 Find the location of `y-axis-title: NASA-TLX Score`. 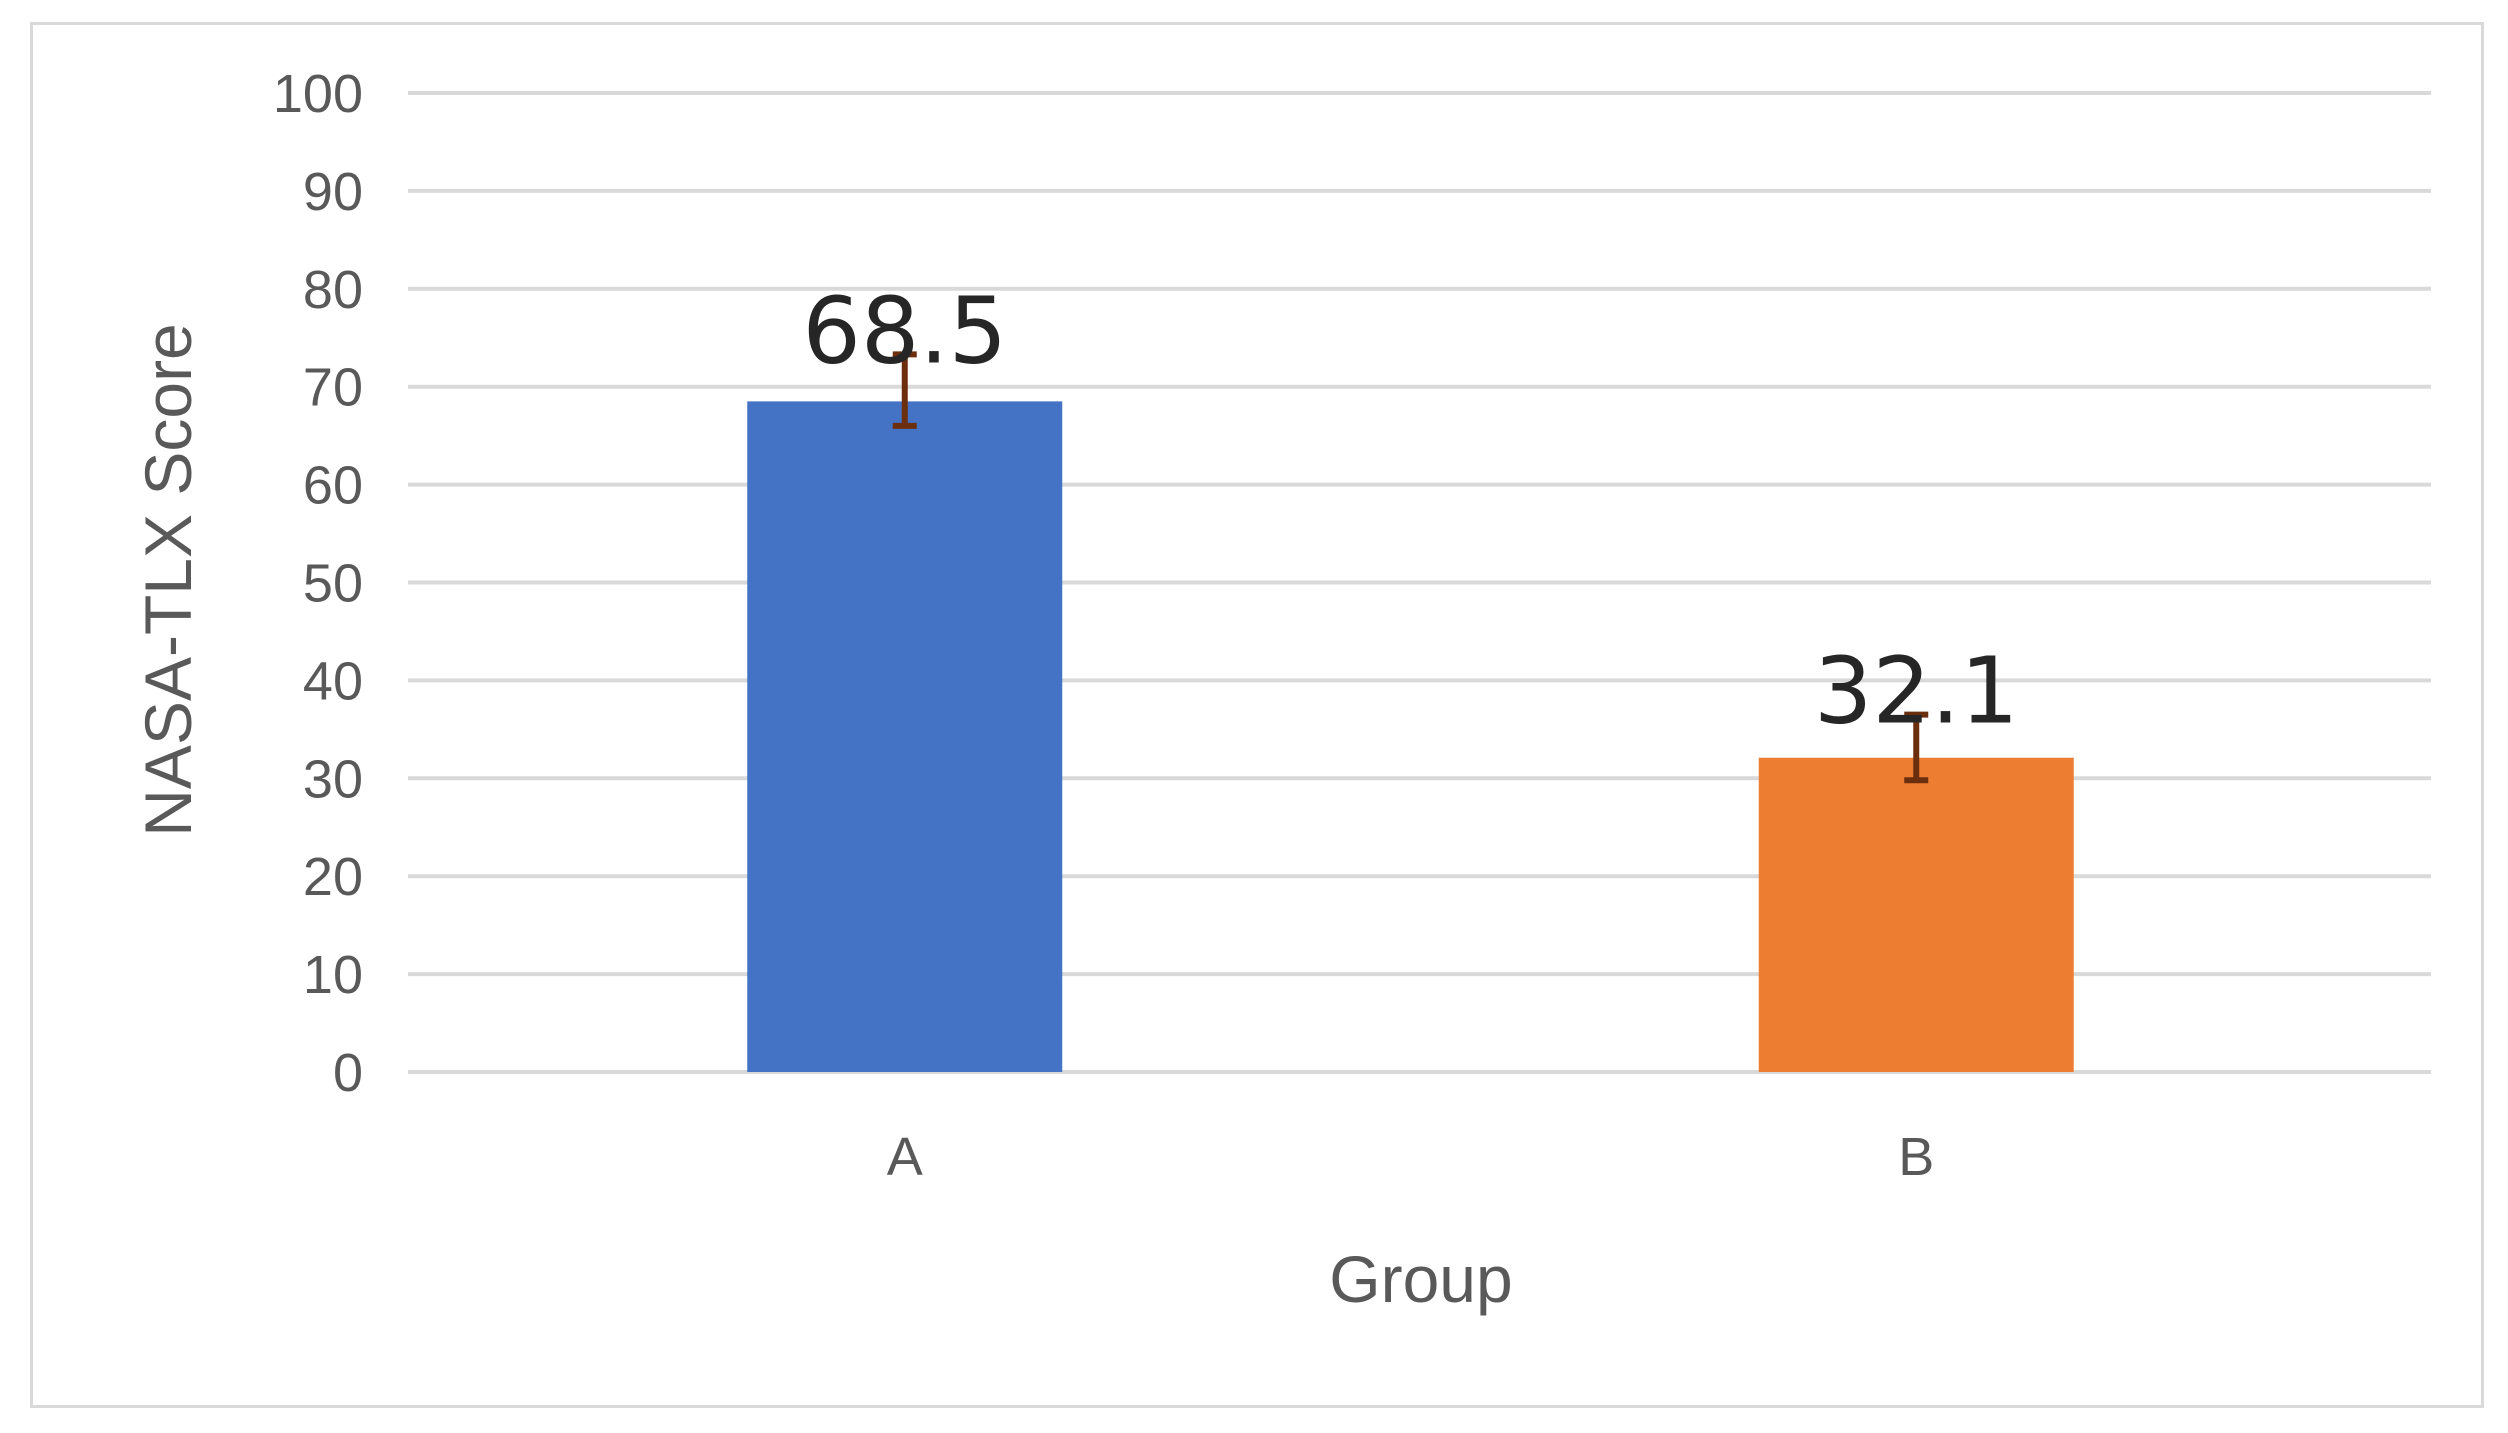

y-axis-title: NASA-TLX Score is located at coordinates (168, 580).